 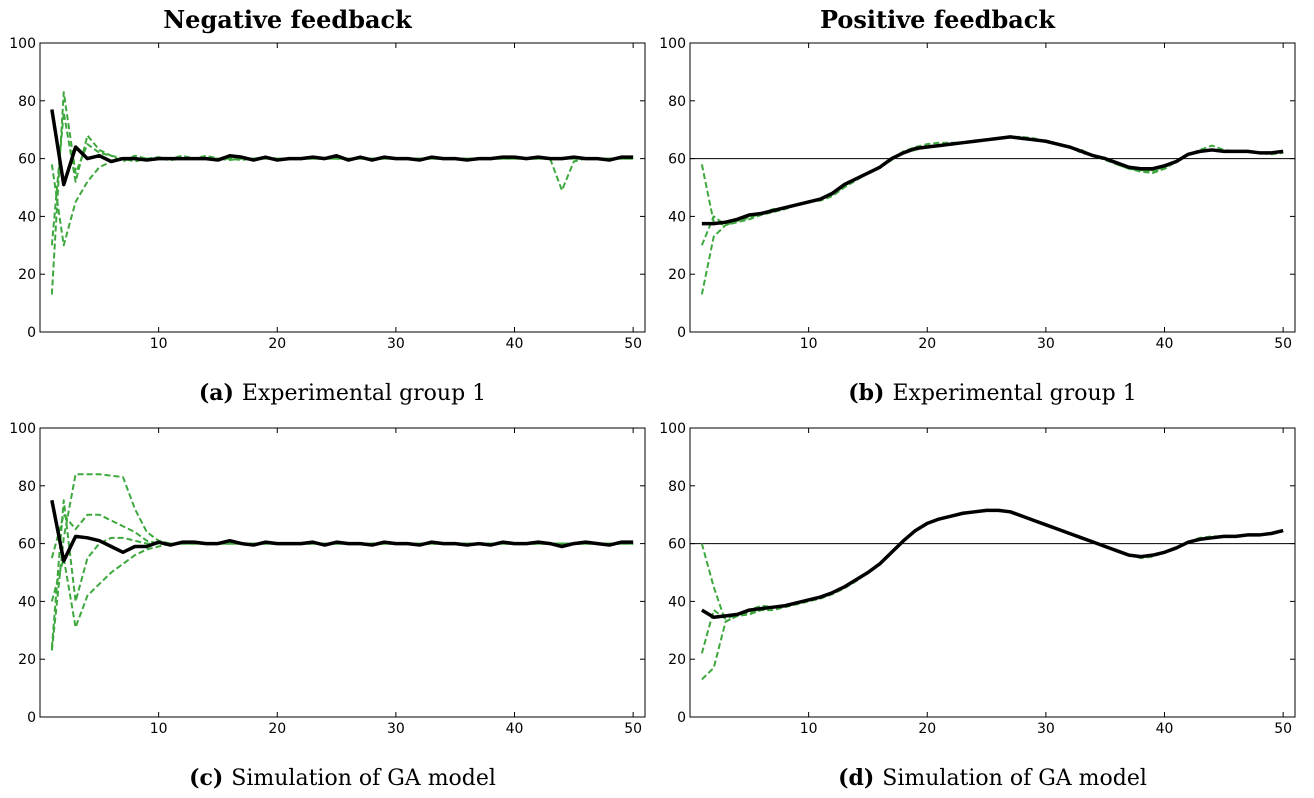 I want to click on caption: (b) Experimental group 1, so click(x=992, y=393).